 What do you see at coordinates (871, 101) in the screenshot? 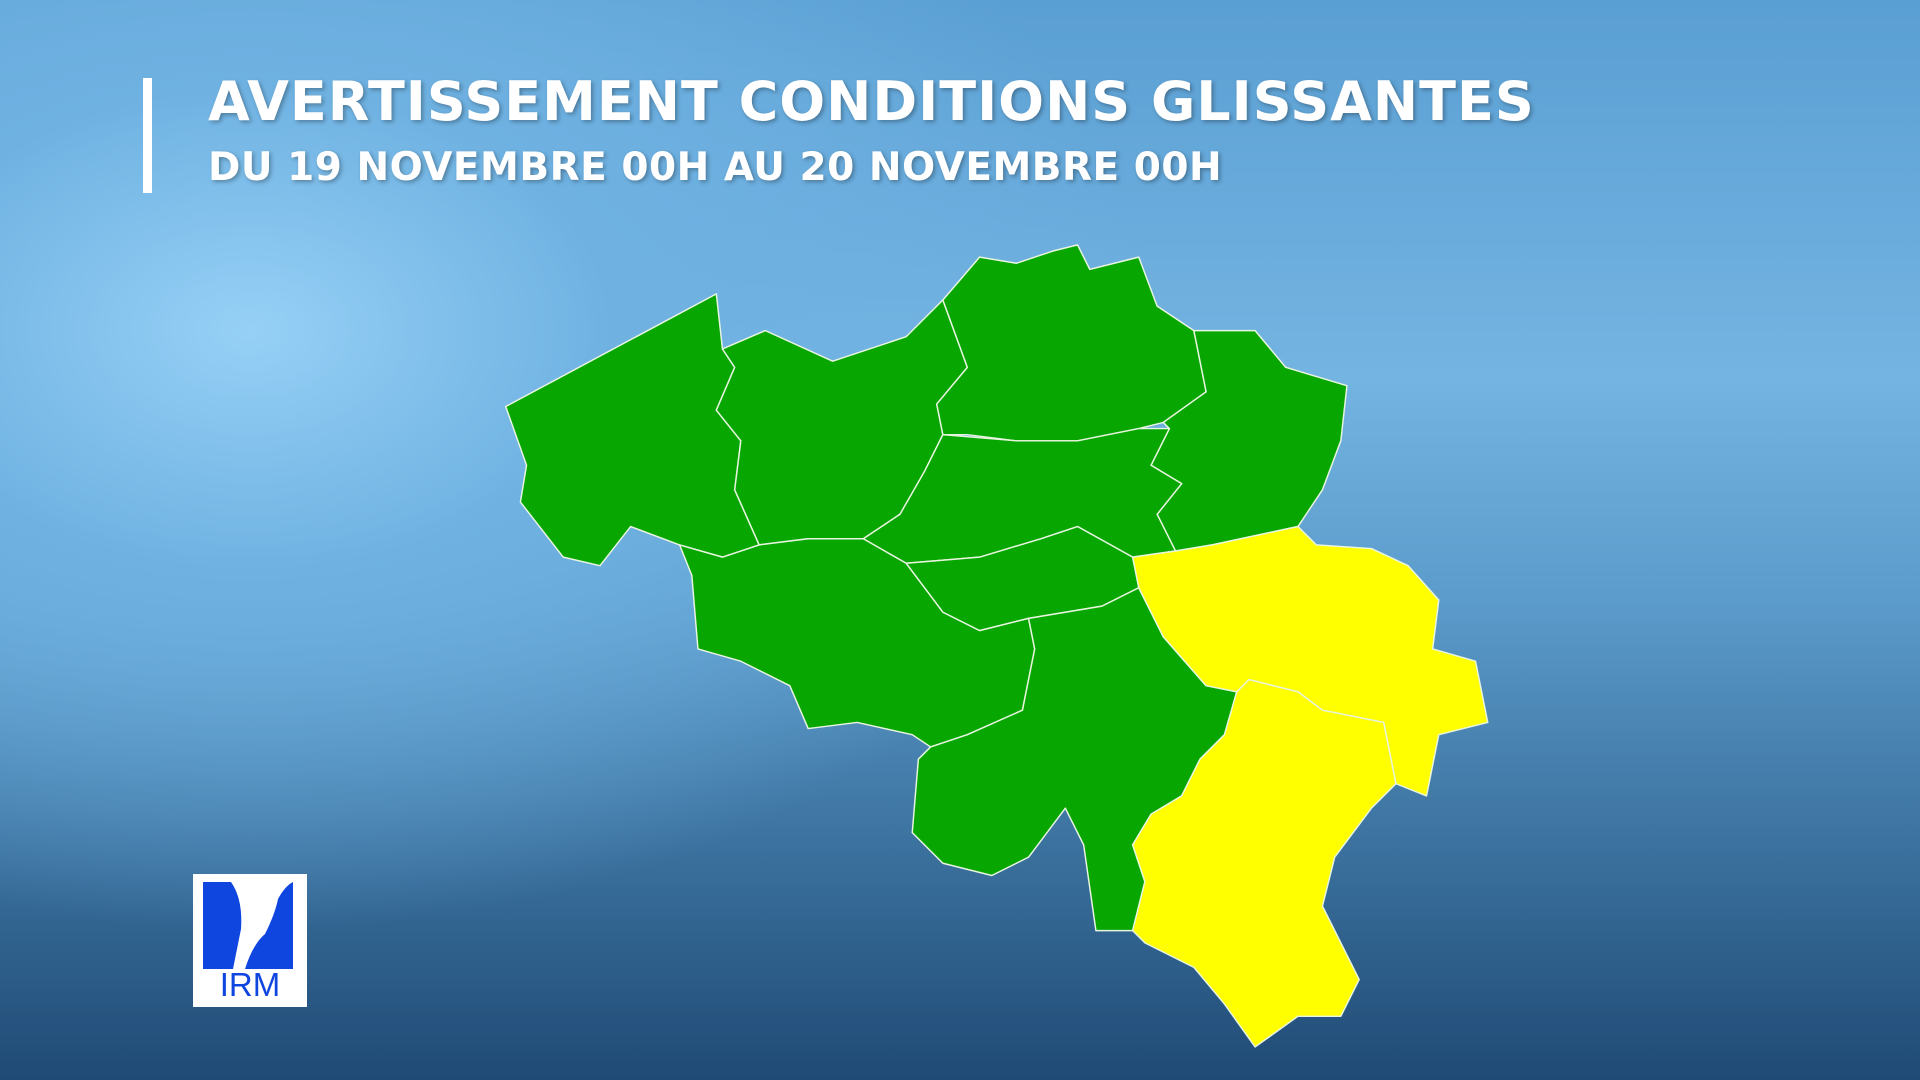
I see `page-title: AVERTISSEMENT CONDITIONS GLISSANTES` at bounding box center [871, 101].